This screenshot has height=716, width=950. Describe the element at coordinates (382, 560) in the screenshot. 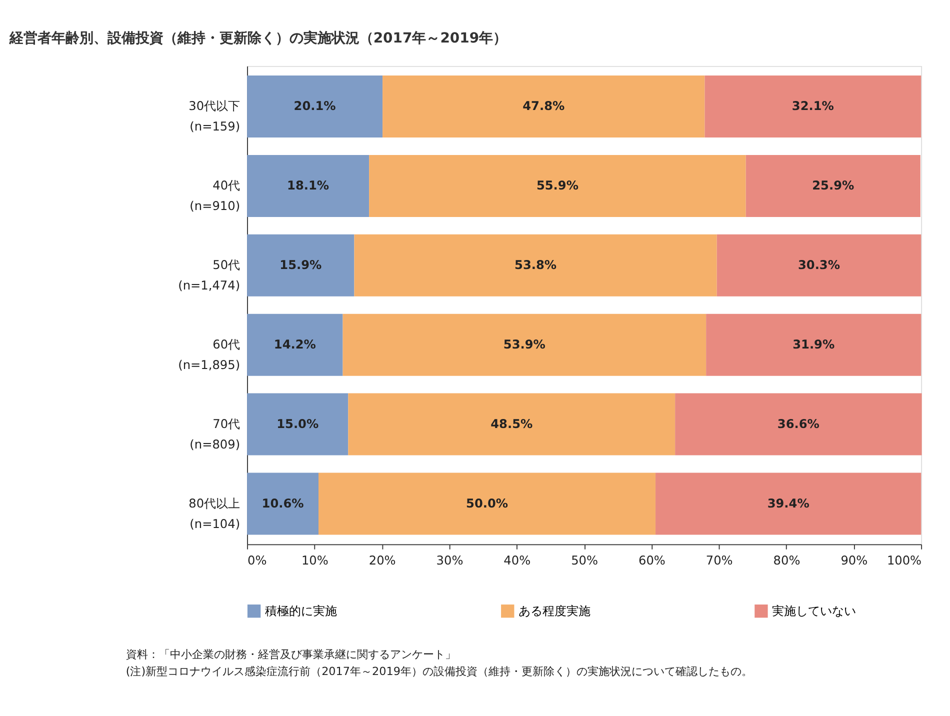

I see `x-tick-label: 20%` at that location.